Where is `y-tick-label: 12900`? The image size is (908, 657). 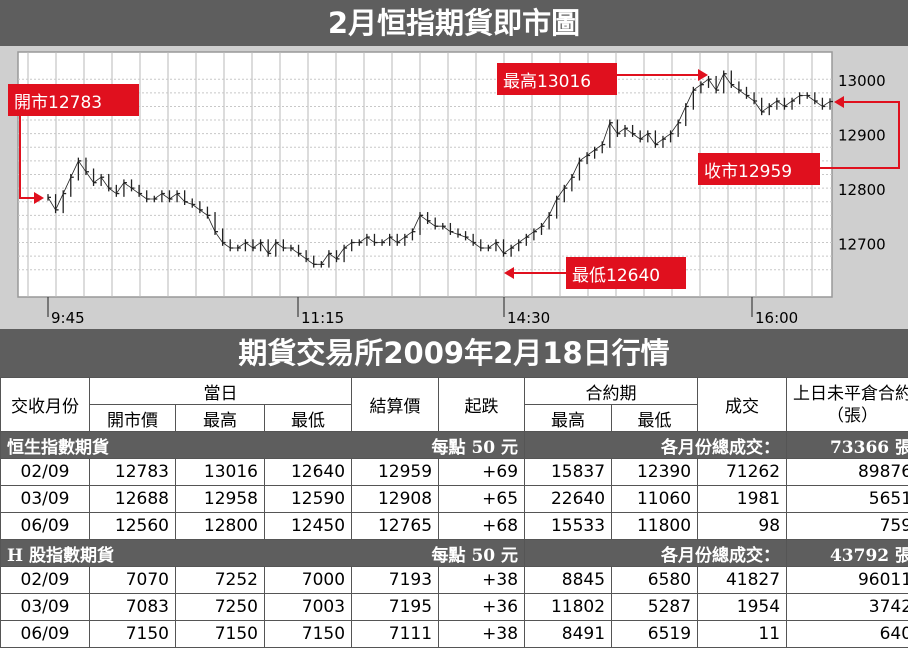 y-tick-label: 12900 is located at coordinates (862, 136).